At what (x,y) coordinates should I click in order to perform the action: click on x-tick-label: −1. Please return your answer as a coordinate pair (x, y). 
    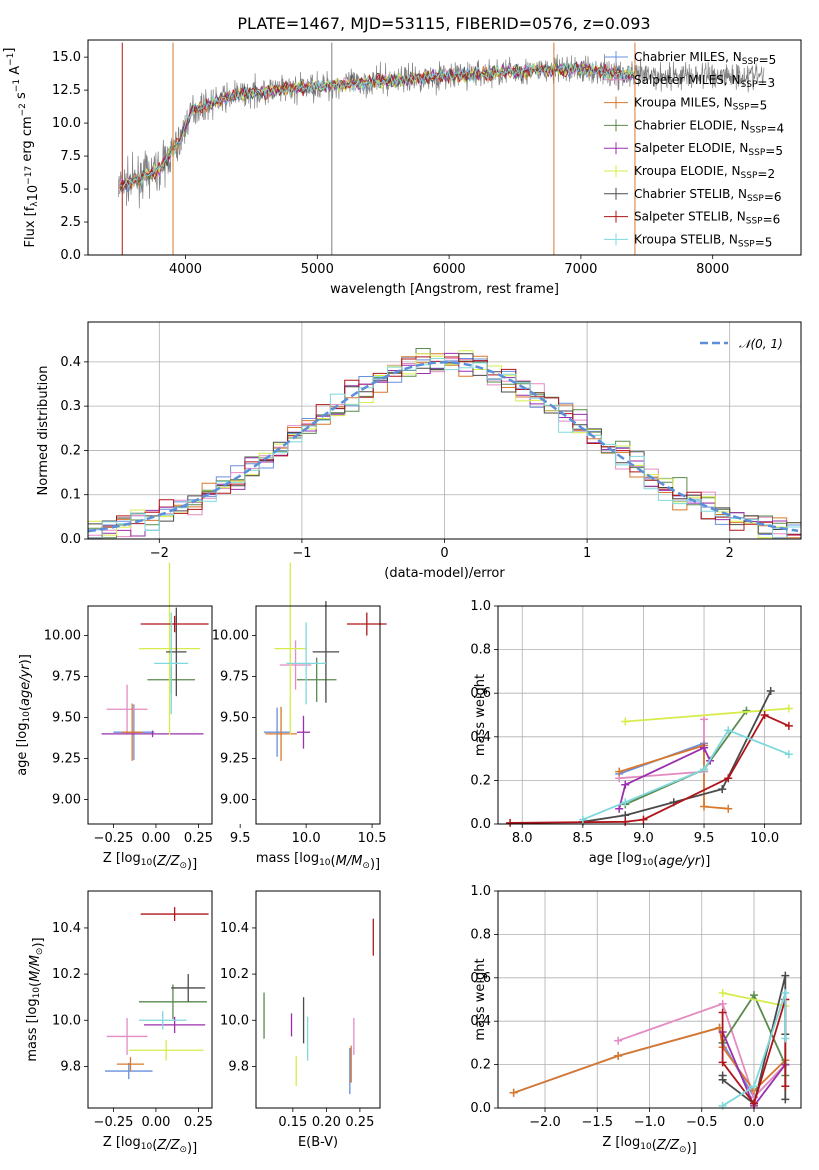
    Looking at the image, I should click on (301, 553).